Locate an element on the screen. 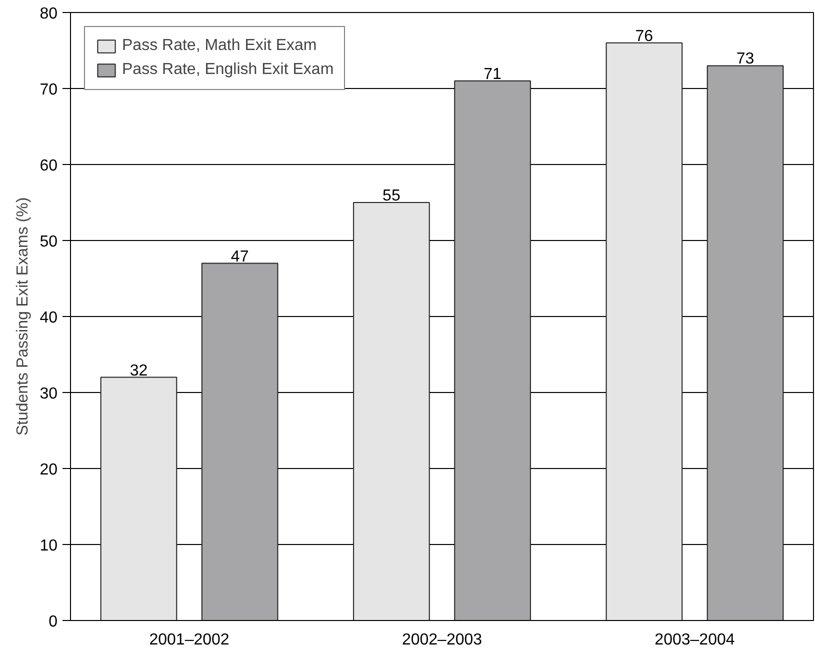 The width and height of the screenshot is (815, 651). data-label: 55 is located at coordinates (391, 196).